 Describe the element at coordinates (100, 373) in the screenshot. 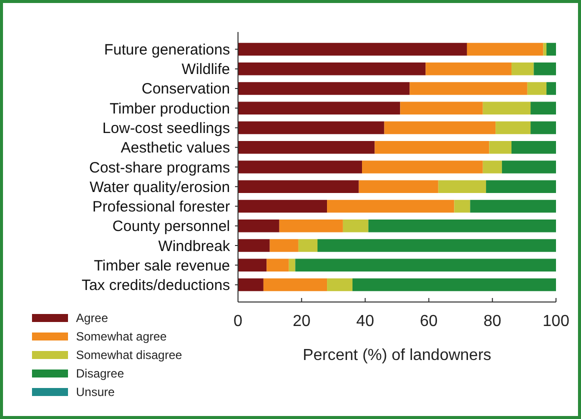

I see `legend-label: Disagree` at that location.